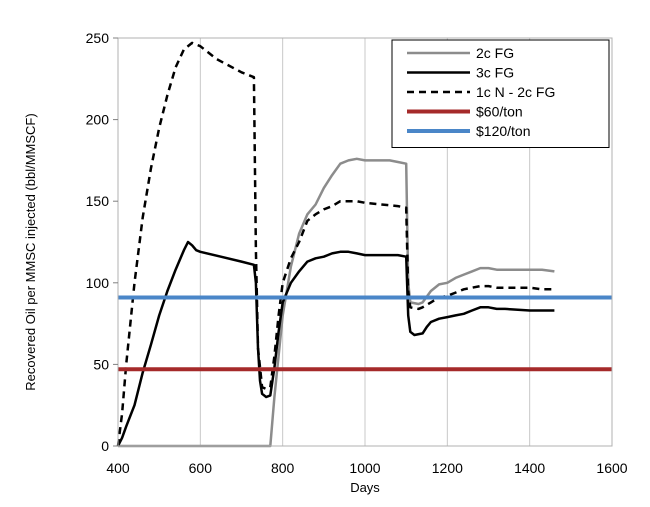 The width and height of the screenshot is (650, 507). Describe the element at coordinates (365, 487) in the screenshot. I see `x-axis-label: Days` at that location.